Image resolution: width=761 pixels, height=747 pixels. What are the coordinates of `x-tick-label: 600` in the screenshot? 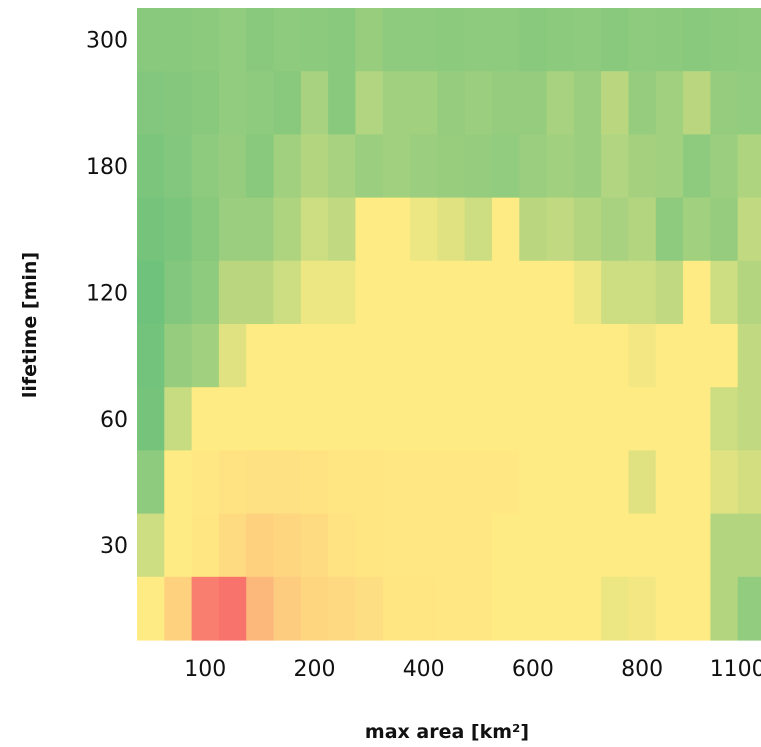 It's located at (533, 669).